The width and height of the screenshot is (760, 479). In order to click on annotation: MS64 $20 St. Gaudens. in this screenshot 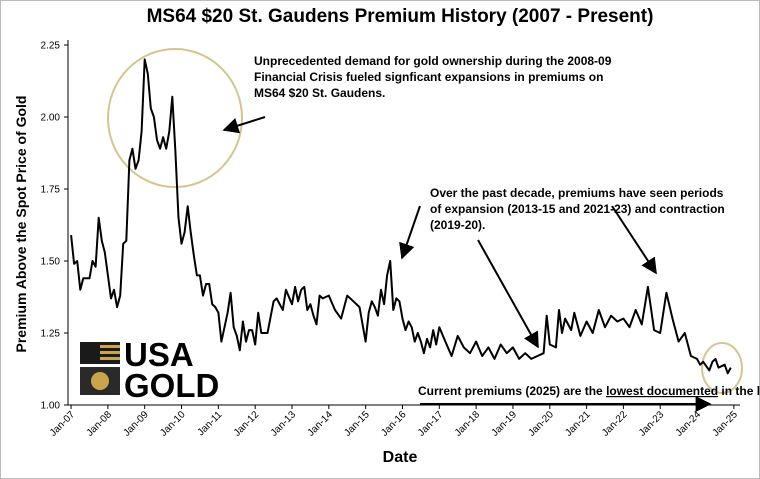, I will do `click(319, 93)`.